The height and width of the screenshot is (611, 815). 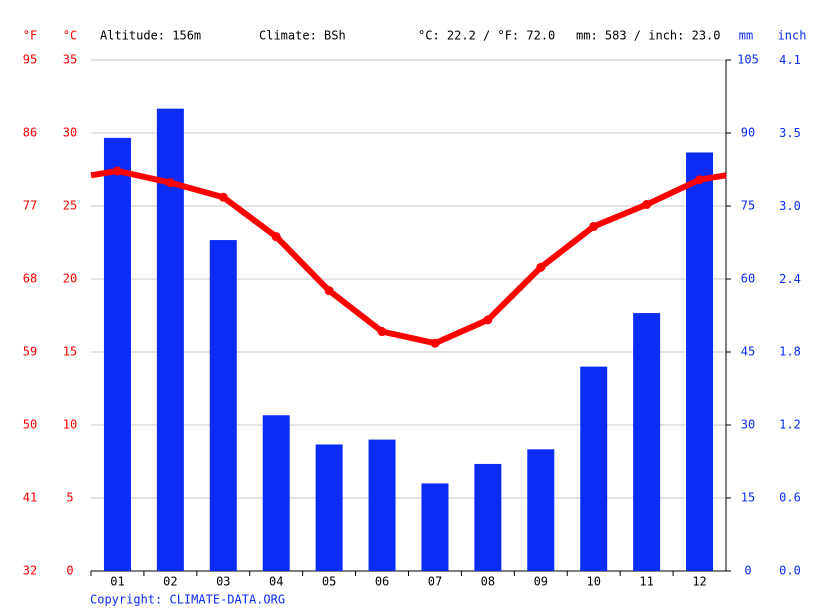 I want to click on y-tick-label: 3.0, so click(x=790, y=206).